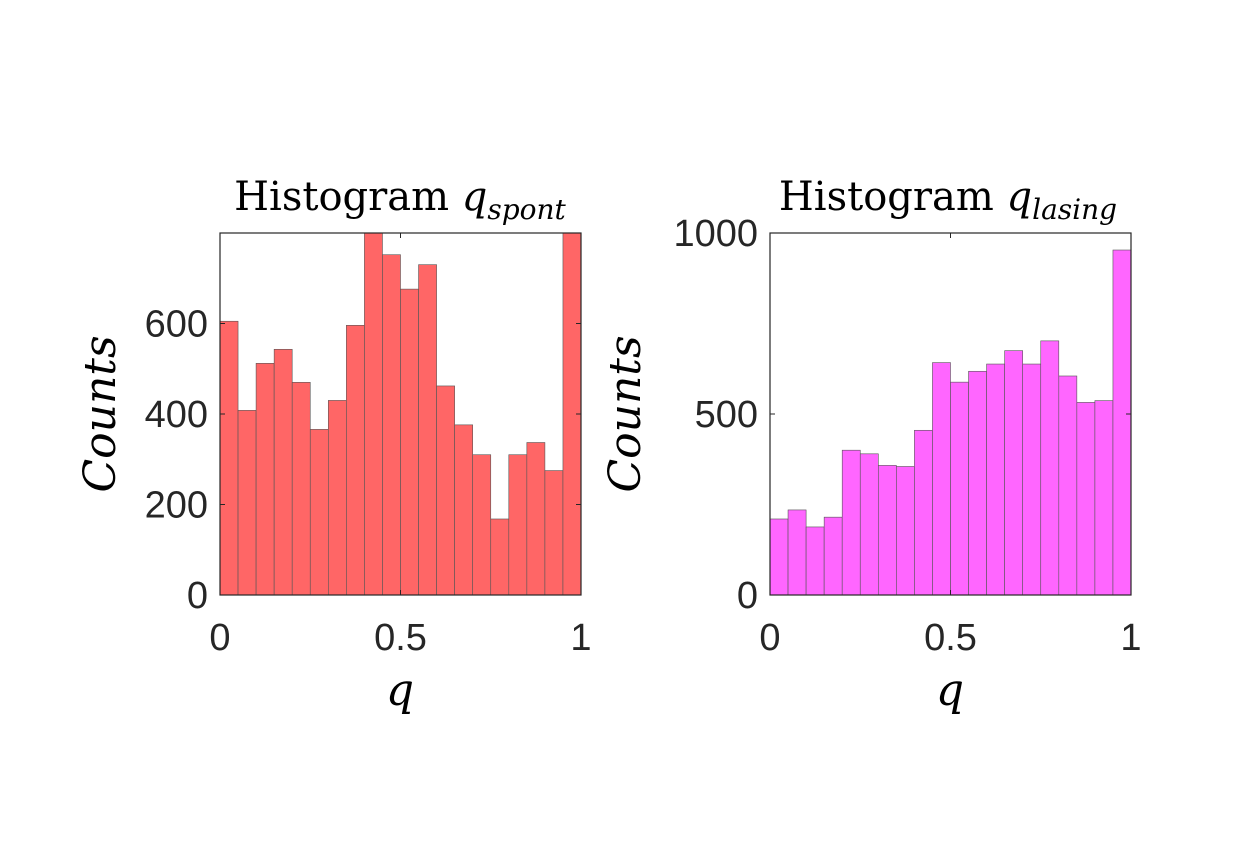  Describe the element at coordinates (176, 325) in the screenshot. I see `y-tick-label: 600` at that location.